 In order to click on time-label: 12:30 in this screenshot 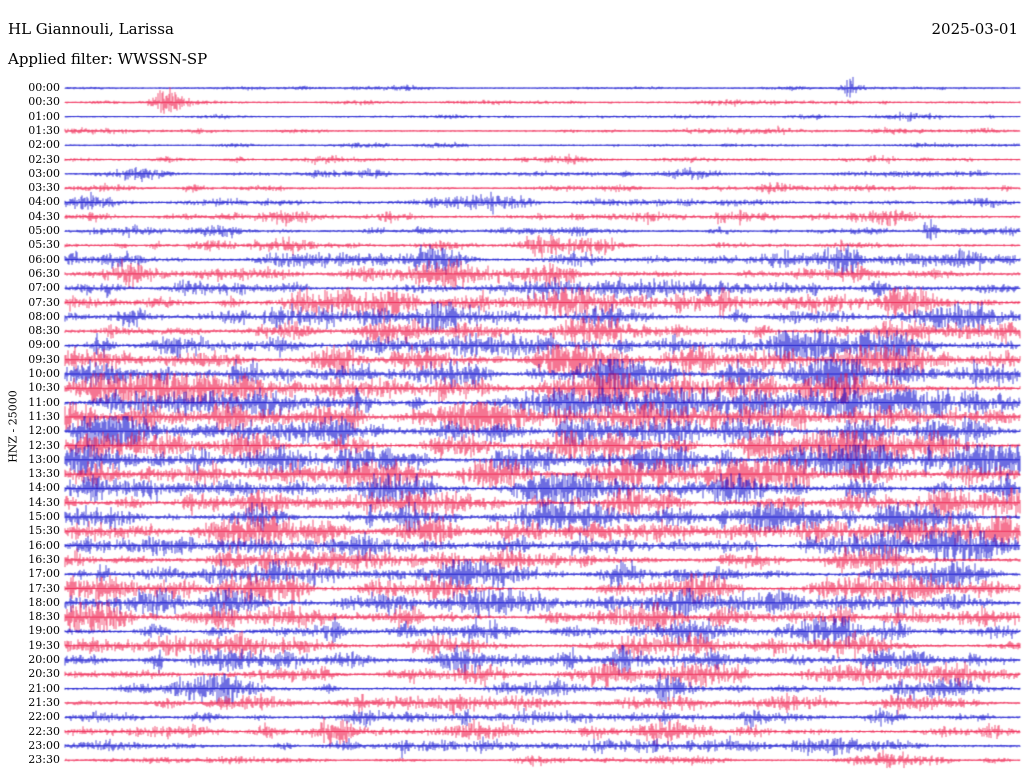, I will do `click(44, 445)`.